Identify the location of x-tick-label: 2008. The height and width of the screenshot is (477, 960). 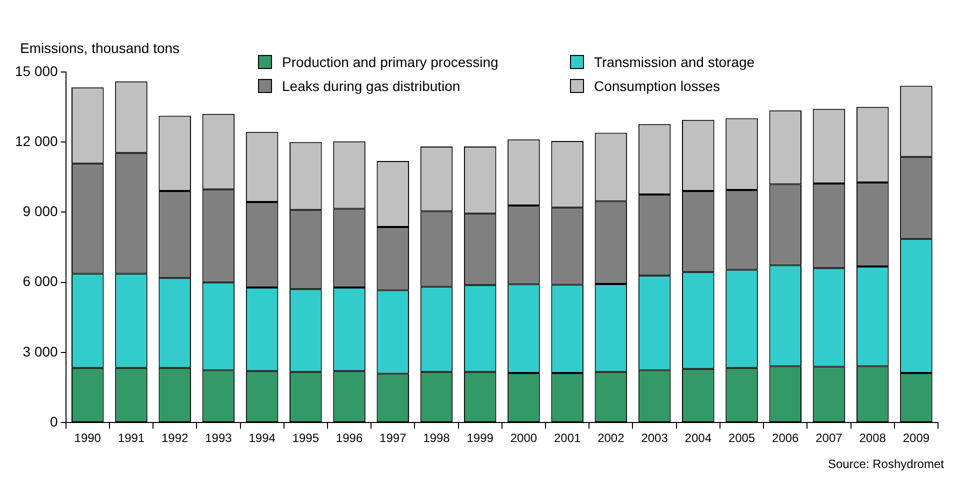
(872, 438).